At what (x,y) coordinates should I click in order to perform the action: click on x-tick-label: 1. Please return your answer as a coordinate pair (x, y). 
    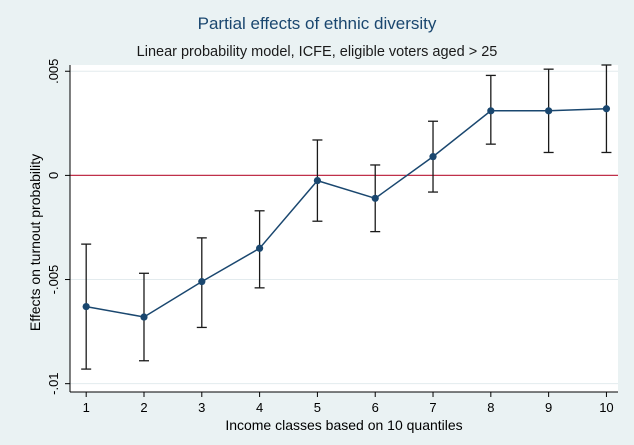
    Looking at the image, I should click on (86, 407).